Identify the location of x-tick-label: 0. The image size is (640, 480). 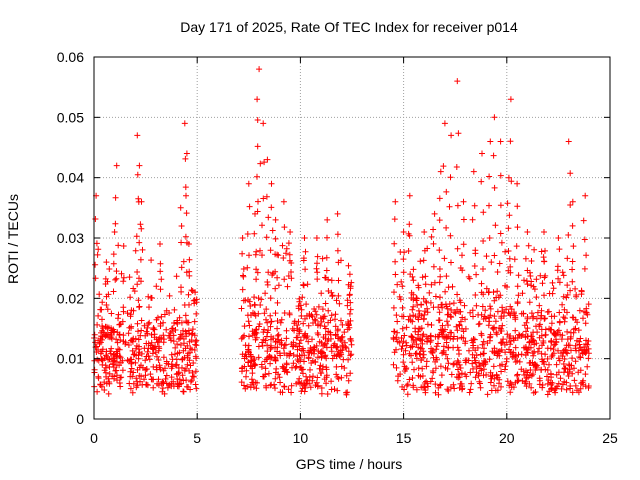
(94, 438).